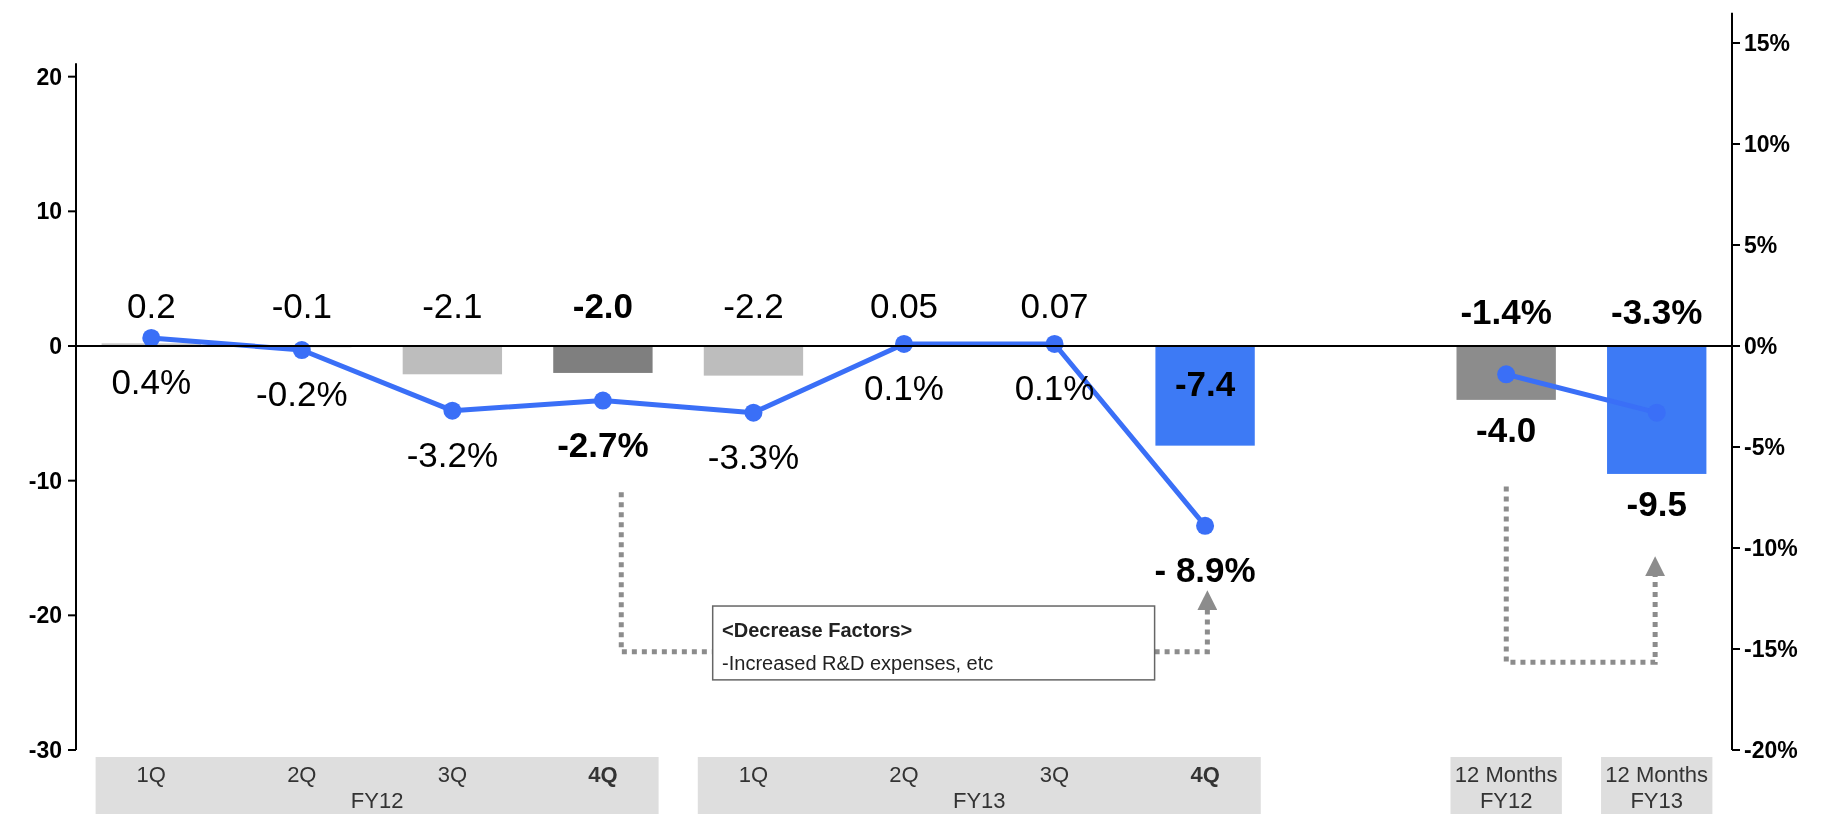  What do you see at coordinates (1205, 569) in the screenshot?
I see `data-label: - 8.9%` at bounding box center [1205, 569].